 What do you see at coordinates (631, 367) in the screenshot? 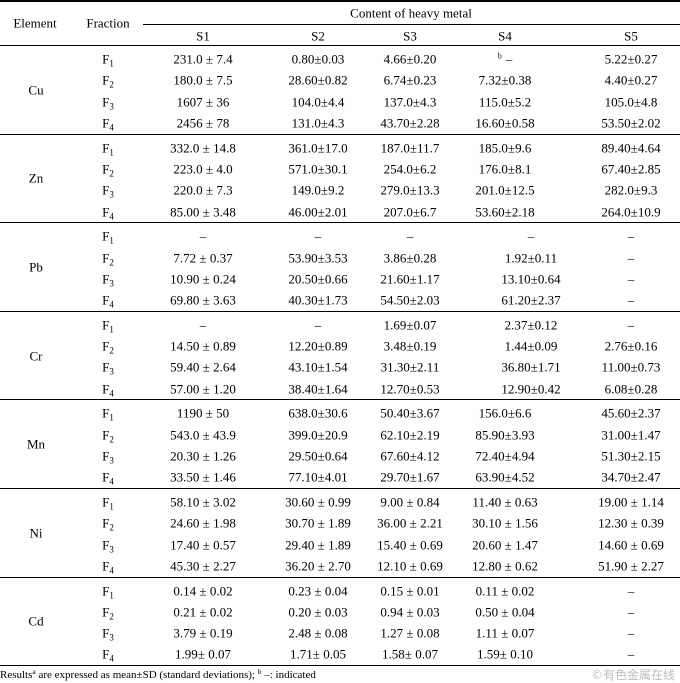
I see `value-cell-s5: 11.00±0.73` at bounding box center [631, 367].